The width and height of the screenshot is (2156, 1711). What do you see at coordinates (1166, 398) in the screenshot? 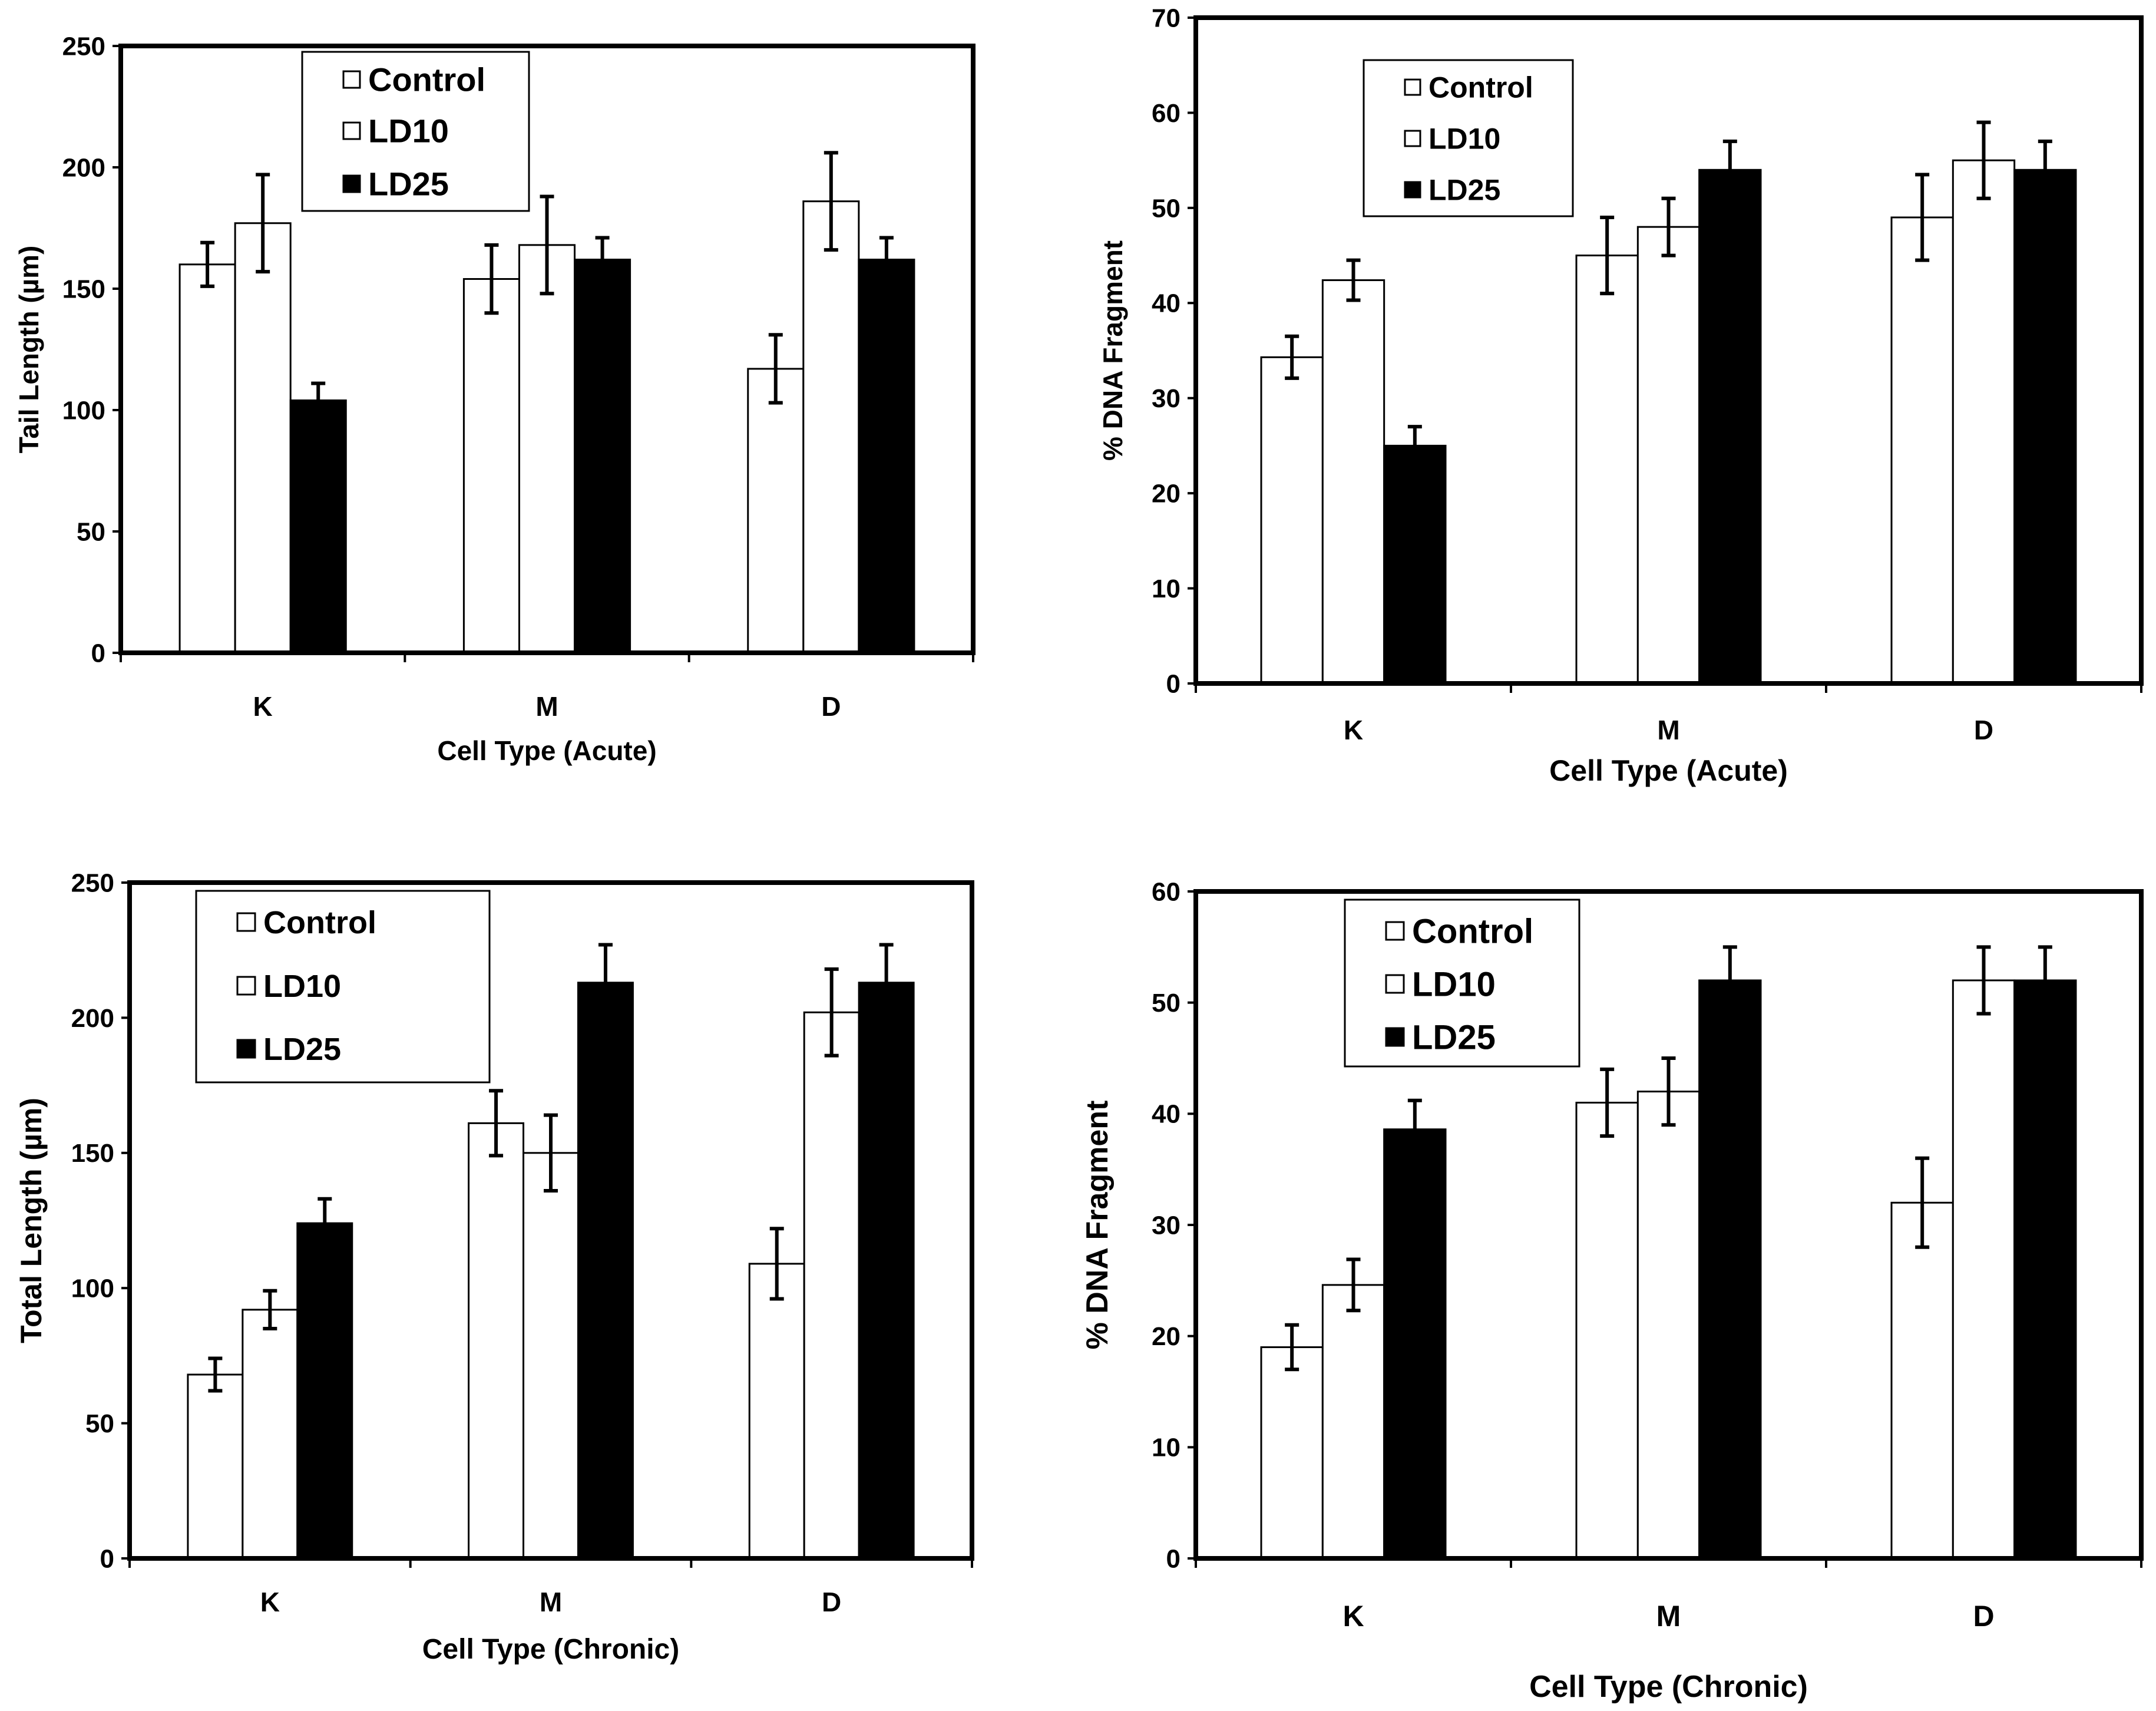
I see `y-tick-label: 30` at bounding box center [1166, 398].